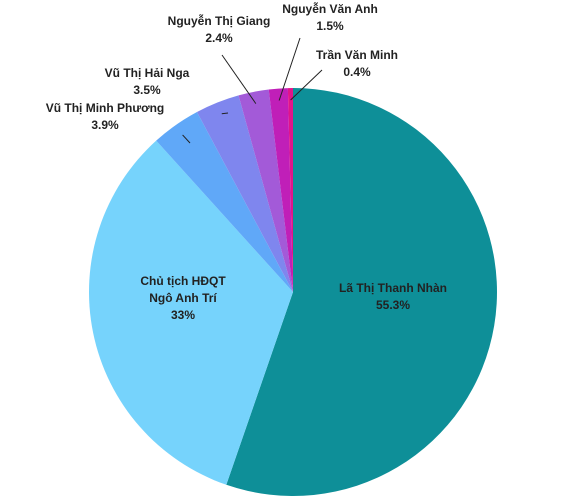 The width and height of the screenshot is (585, 499). What do you see at coordinates (330, 26) in the screenshot?
I see `value-label: 1.5%` at bounding box center [330, 26].